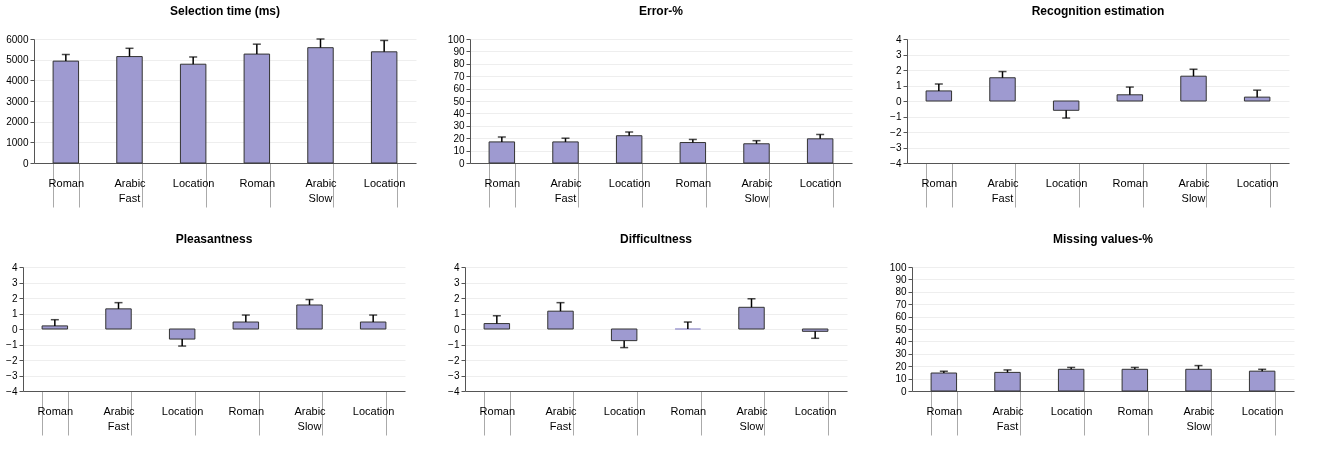 This screenshot has height=453, width=1328. I want to click on y-tick-label: 1000, so click(17, 142).